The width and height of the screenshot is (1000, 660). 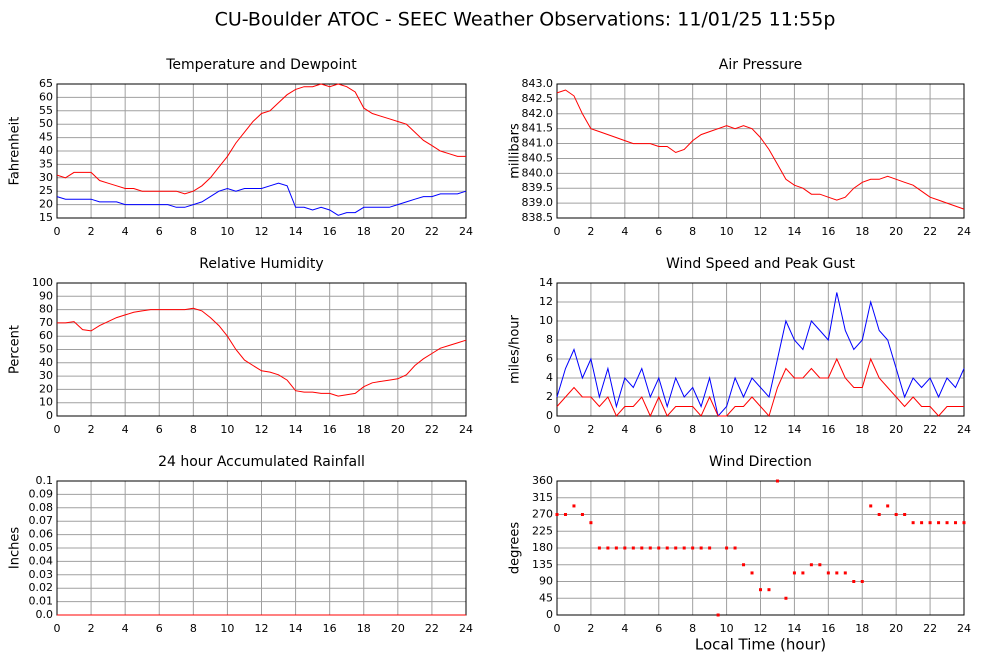 I want to click on y-tick-label: 843.0, so click(x=538, y=83).